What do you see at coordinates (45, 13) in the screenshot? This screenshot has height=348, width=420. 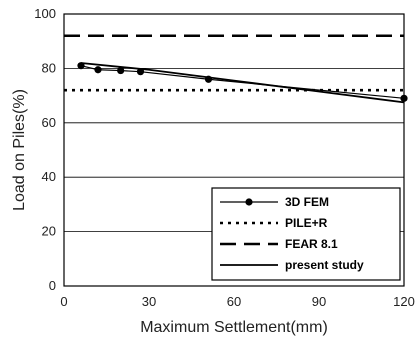 I see `y-tick-label: 100` at bounding box center [45, 13].